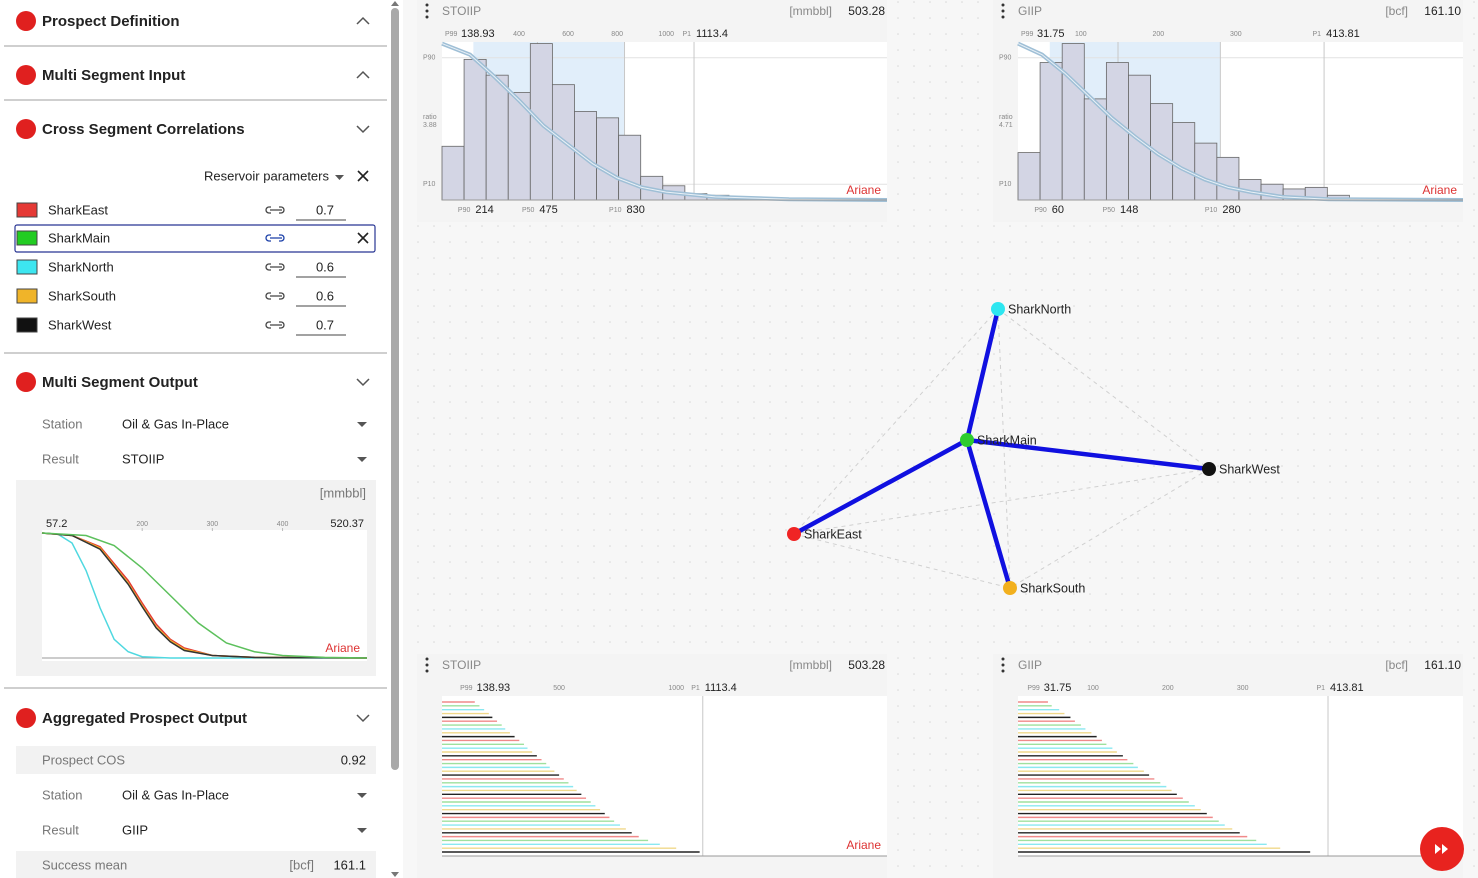  Describe the element at coordinates (353, 759) in the screenshot. I see `field-value: 0.92` at that location.